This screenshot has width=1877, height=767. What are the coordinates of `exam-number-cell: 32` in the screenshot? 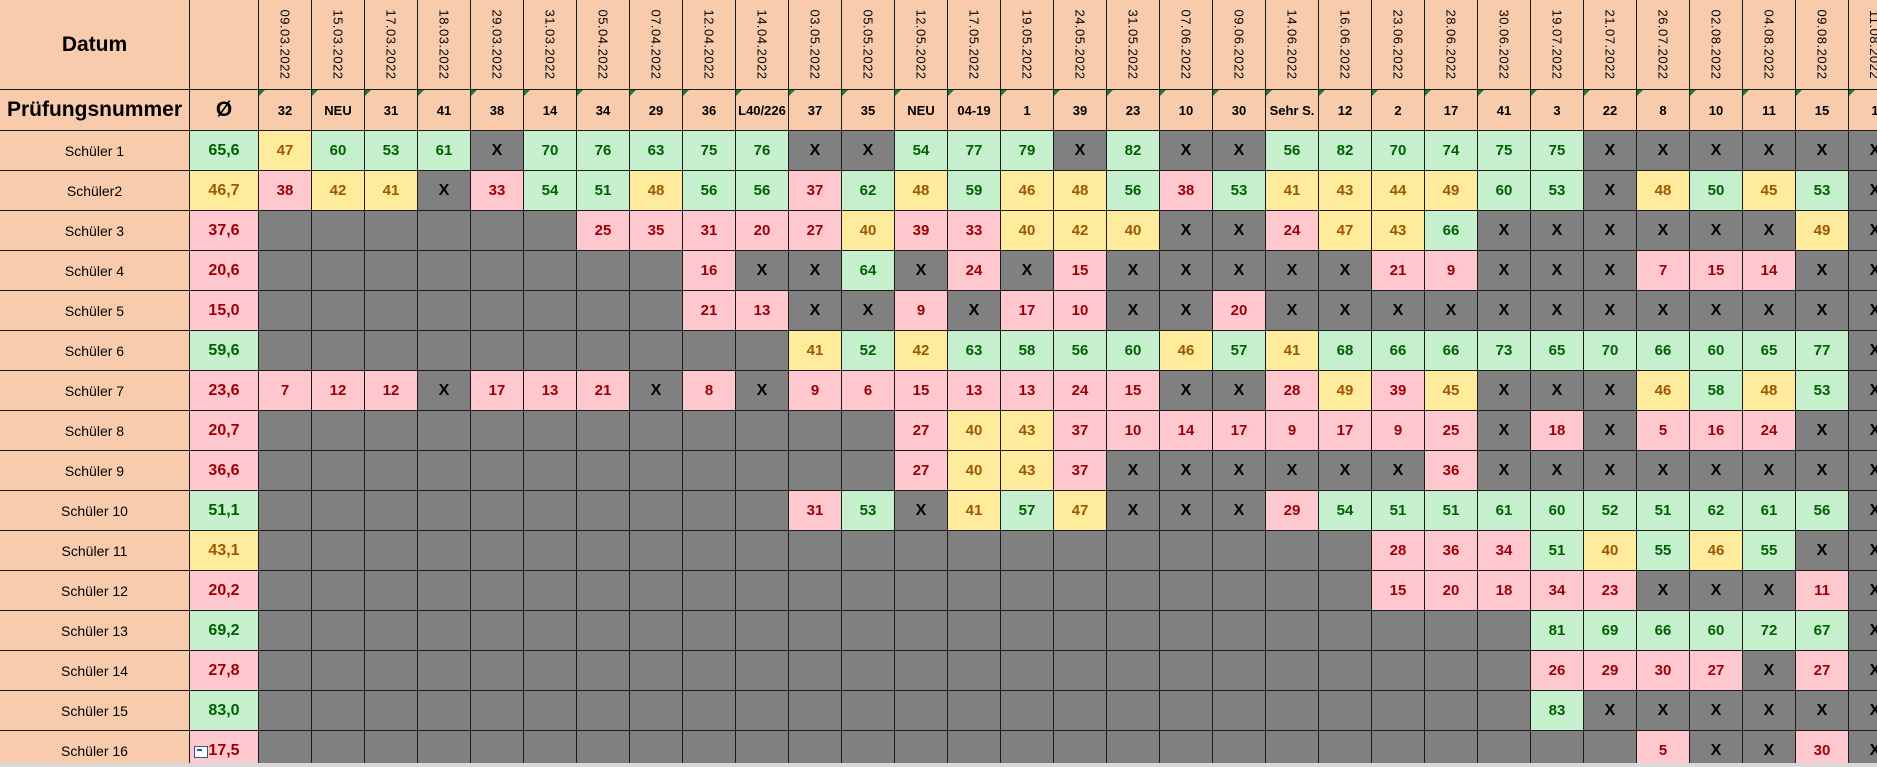 It's located at (285, 110).